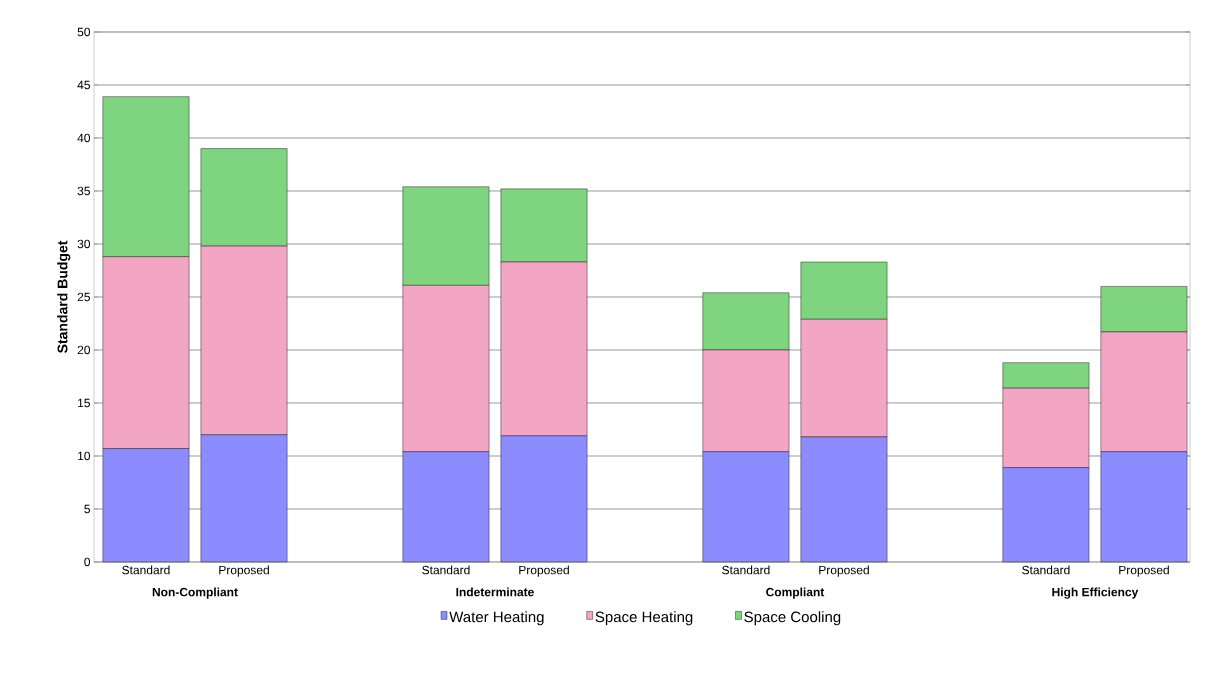 The width and height of the screenshot is (1209, 673). Describe the element at coordinates (792, 618) in the screenshot. I see `legend-label: Space Cooling` at that location.